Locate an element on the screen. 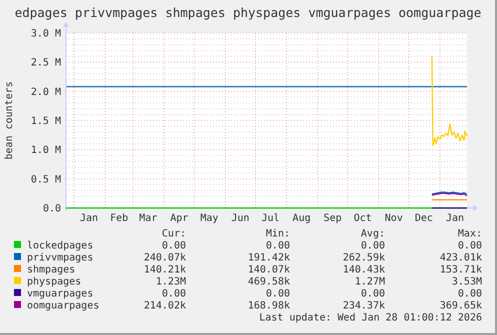 This screenshot has height=335, width=497. x-tick-label: Mar is located at coordinates (148, 218).